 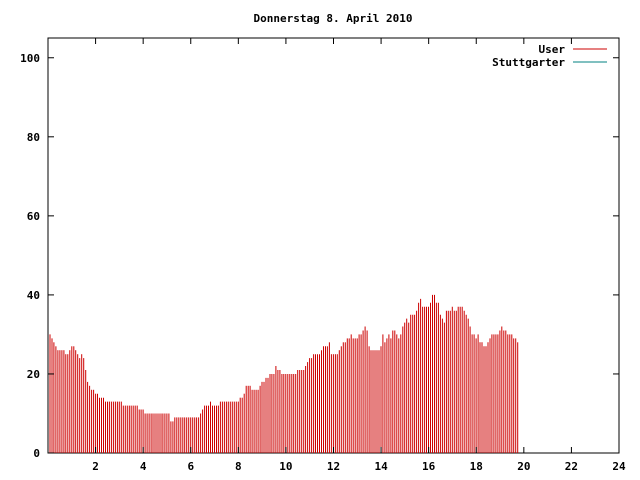 I want to click on y-tick-label: 60, so click(x=33, y=216).